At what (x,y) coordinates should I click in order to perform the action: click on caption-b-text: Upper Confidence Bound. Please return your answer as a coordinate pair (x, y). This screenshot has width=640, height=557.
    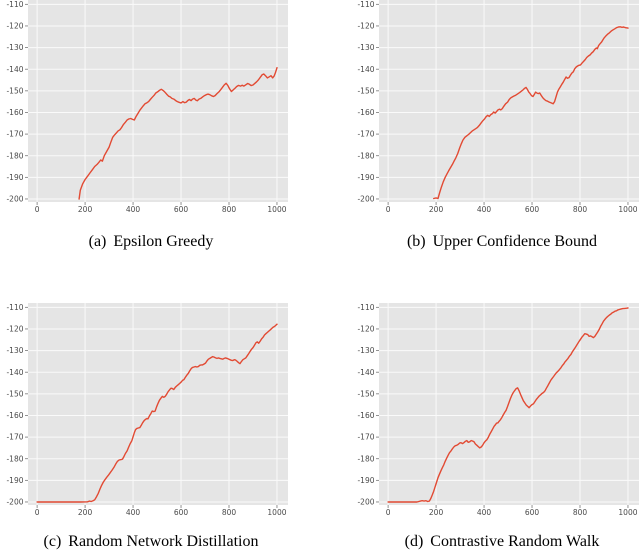
    Looking at the image, I should click on (515, 241).